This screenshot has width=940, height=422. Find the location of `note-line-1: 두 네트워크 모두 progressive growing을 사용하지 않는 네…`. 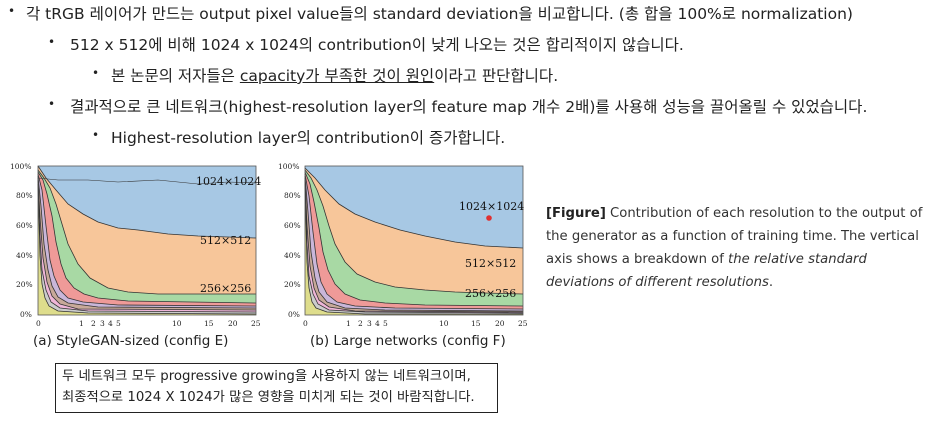

note-line-1: 두 네트워크 모두 progressive growing을 사용하지 않는 네… is located at coordinates (266, 376).